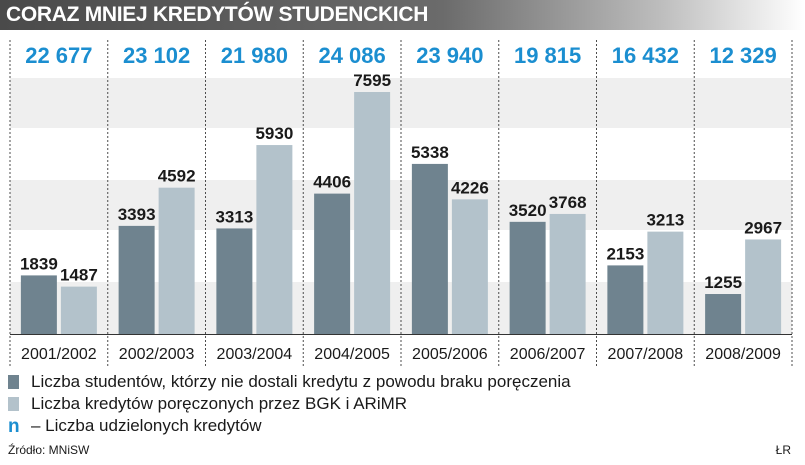 The width and height of the screenshot is (805, 465). I want to click on title-bar: CORAZ MNIEJ KREDYTÓW STUDENCKICH, so click(402, 15).